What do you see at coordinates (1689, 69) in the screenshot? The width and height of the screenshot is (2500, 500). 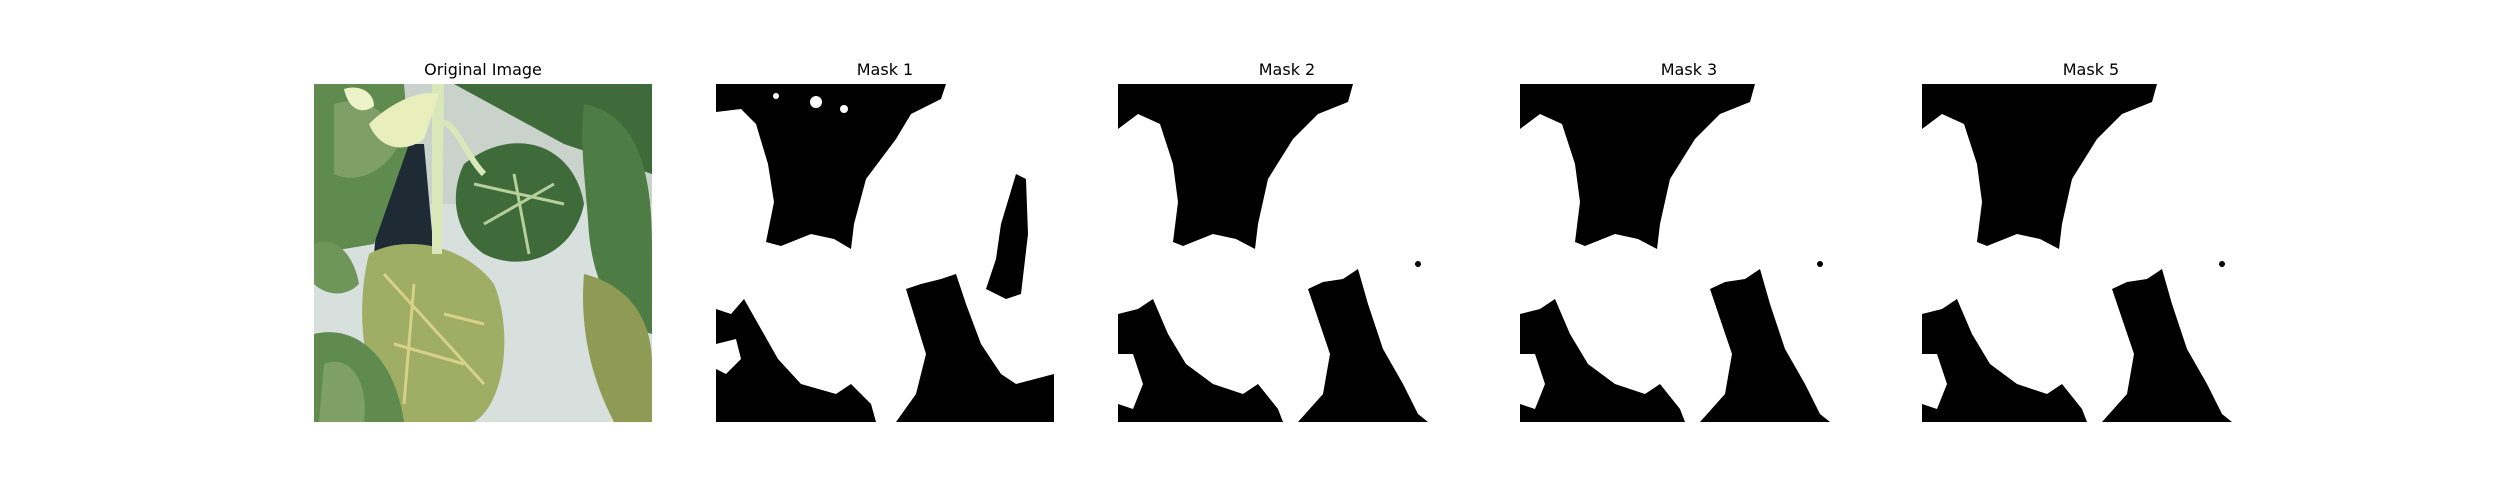 I see `panel-title: Mask 3` at bounding box center [1689, 69].